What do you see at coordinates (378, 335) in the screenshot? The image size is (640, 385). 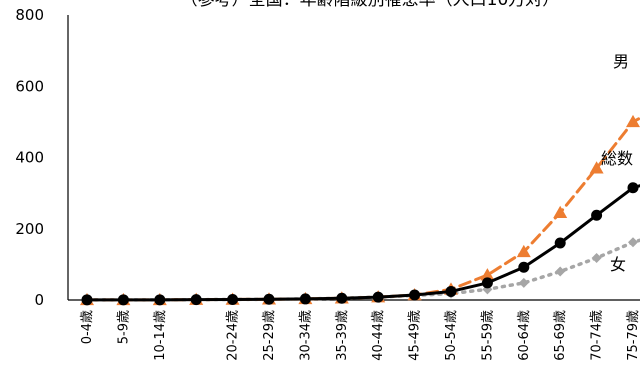 I see `x-tick-label: 40-44歳` at bounding box center [378, 335].